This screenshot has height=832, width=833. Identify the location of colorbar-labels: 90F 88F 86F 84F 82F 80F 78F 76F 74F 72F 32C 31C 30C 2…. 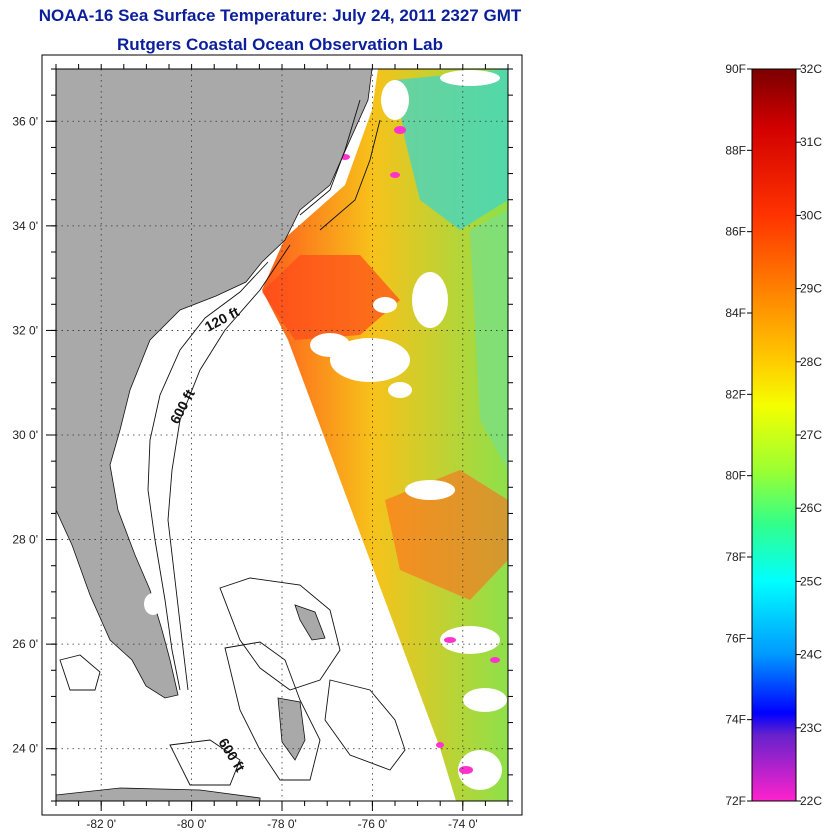
(773, 435).